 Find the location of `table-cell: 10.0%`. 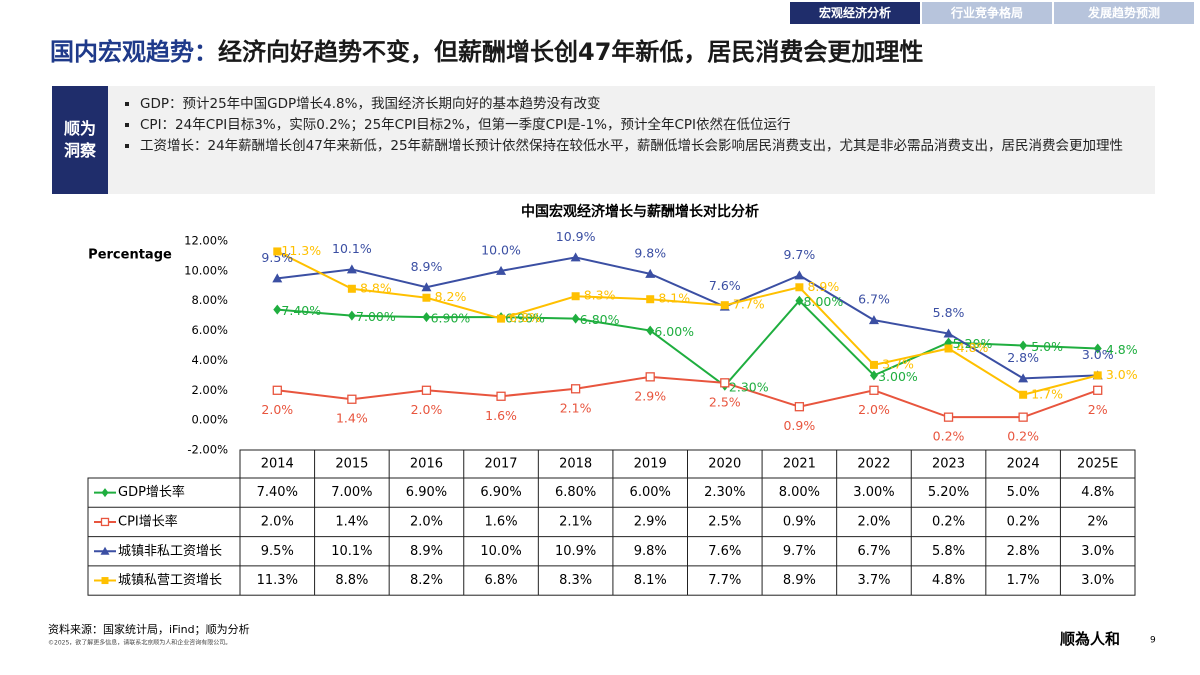

table-cell: 10.0% is located at coordinates (500, 551).